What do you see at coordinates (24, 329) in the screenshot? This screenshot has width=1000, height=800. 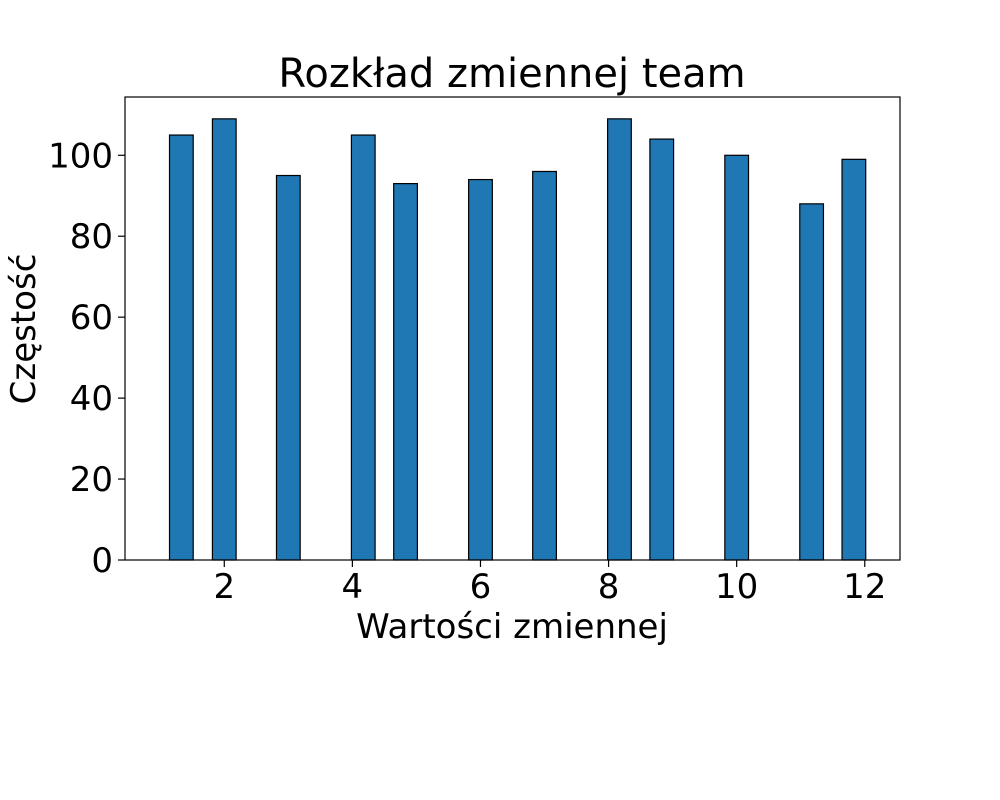 I see `y-axis-label: Częstość` at bounding box center [24, 329].